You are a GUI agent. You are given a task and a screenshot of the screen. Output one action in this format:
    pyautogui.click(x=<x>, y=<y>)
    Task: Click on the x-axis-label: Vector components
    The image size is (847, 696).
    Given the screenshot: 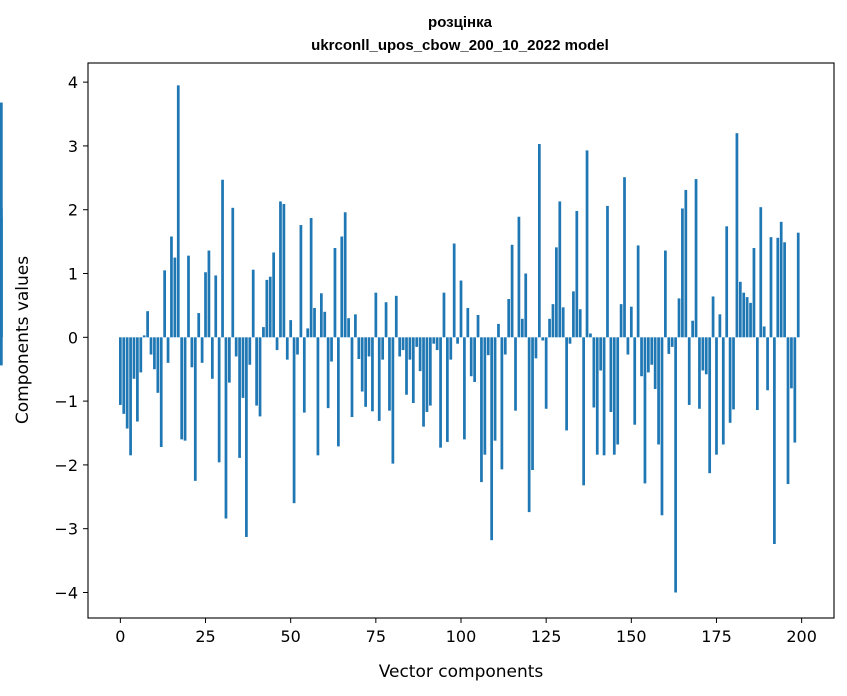 What is the action you would take?
    pyautogui.click(x=461, y=672)
    